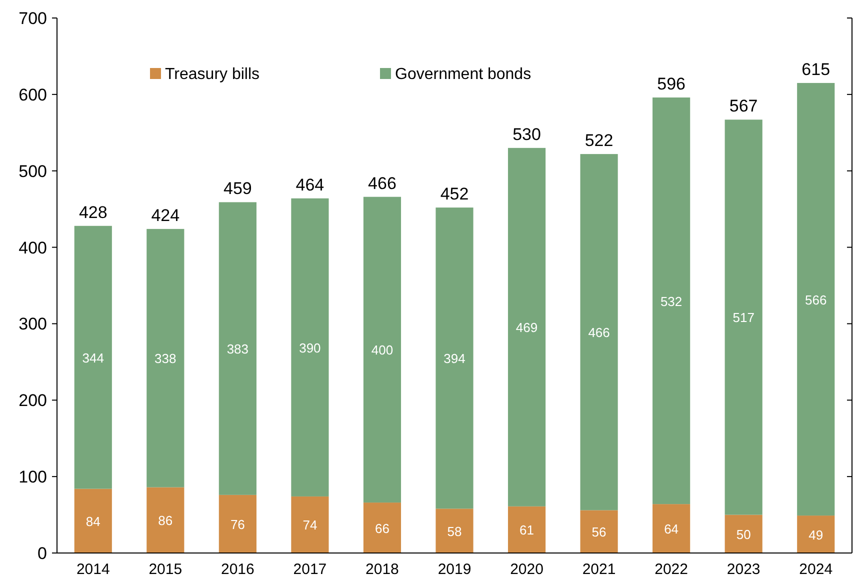 This screenshot has width=858, height=579. I want to click on data-label: 344, so click(93, 358).